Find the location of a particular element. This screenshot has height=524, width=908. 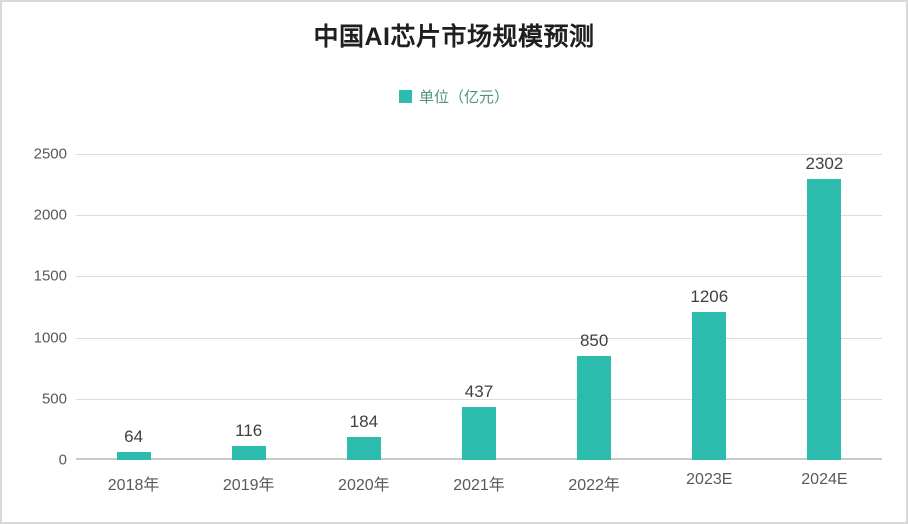

y-tick-label: 1500 is located at coordinates (50, 276).